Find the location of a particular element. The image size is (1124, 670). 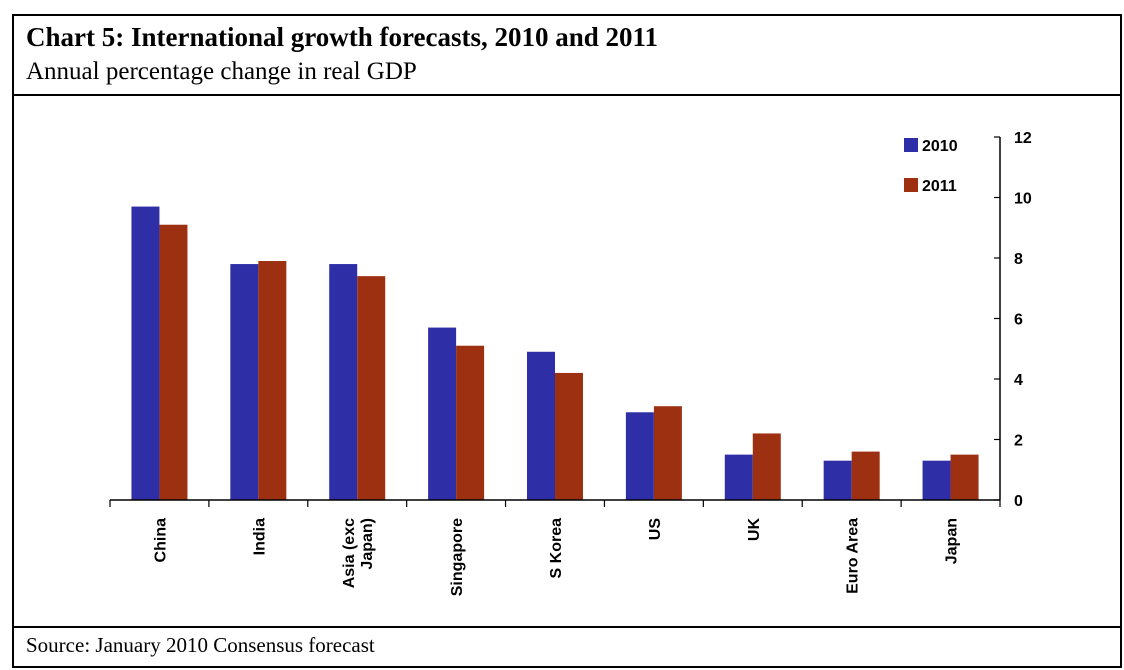

y-tick-label: 4 is located at coordinates (1018, 380).